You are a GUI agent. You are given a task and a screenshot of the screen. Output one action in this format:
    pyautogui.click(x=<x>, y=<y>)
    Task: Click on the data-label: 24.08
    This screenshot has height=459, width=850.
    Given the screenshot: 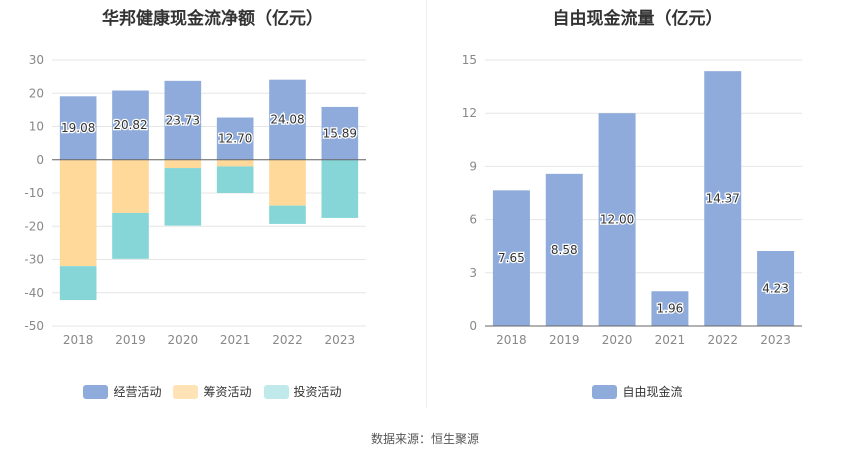 What is the action you would take?
    pyautogui.click(x=287, y=120)
    